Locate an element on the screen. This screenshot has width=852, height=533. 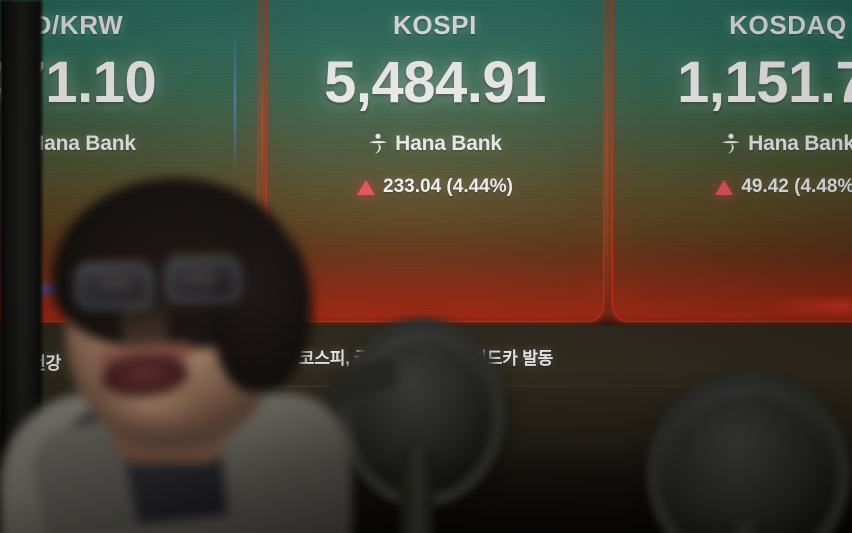
quote-value-kospi: 5,484.91 is located at coordinates (435, 82).